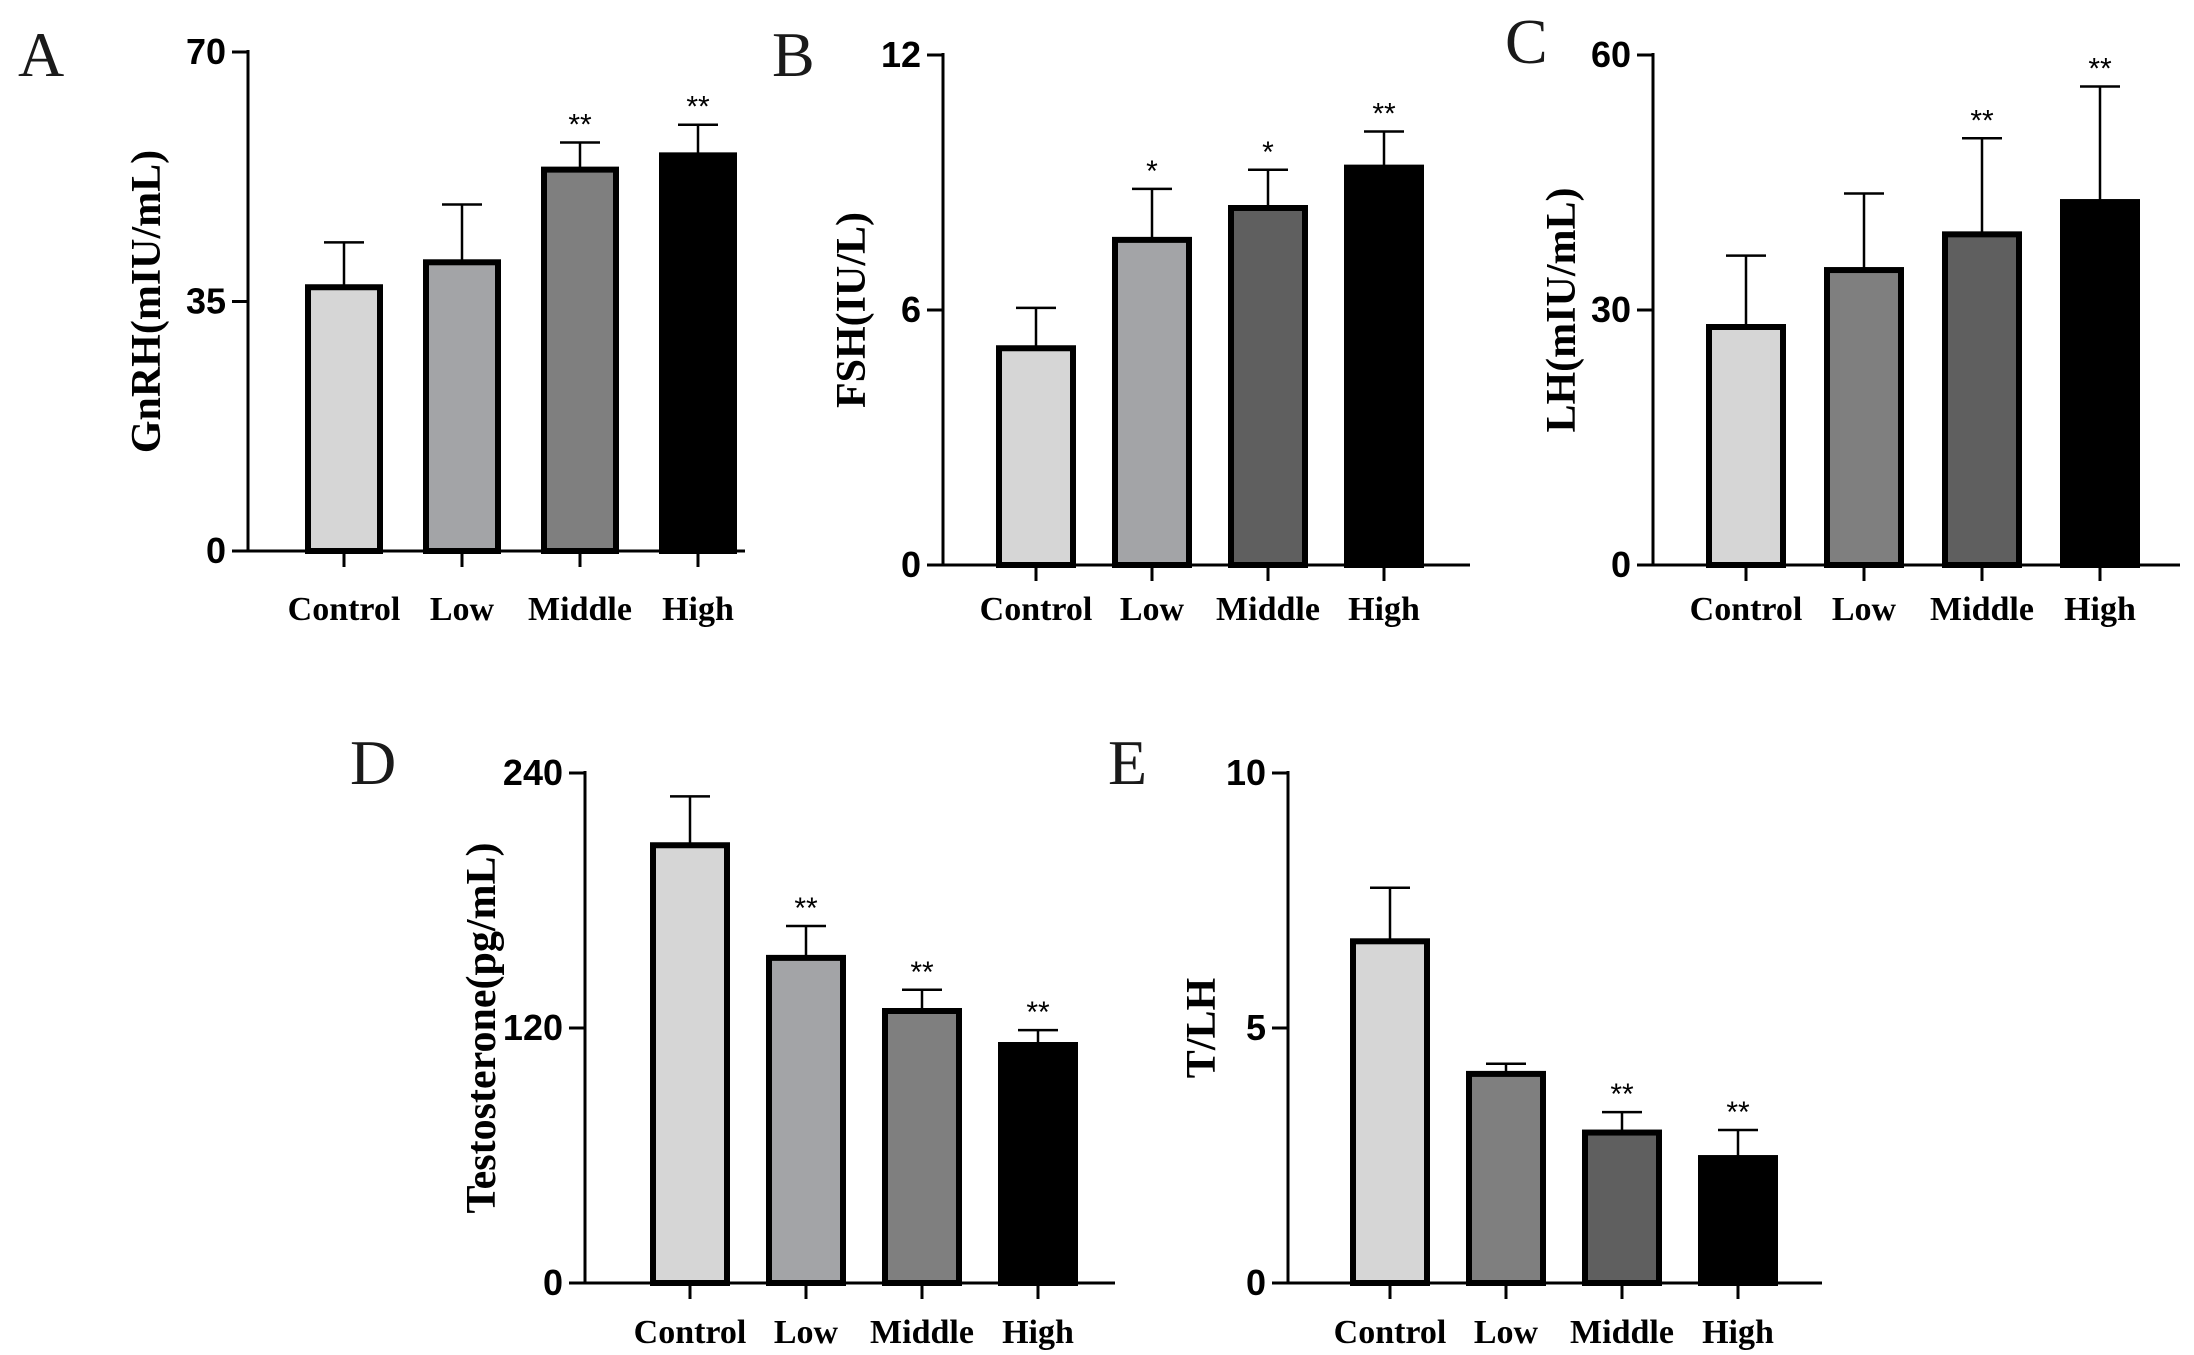 Image resolution: width=2194 pixels, height=1355 pixels. What do you see at coordinates (533, 1027) in the screenshot?
I see `y-tick-label-d-1: 120` at bounding box center [533, 1027].